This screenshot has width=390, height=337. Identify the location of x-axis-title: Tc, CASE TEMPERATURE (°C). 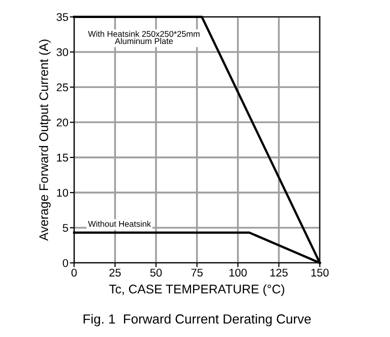
(196, 290).